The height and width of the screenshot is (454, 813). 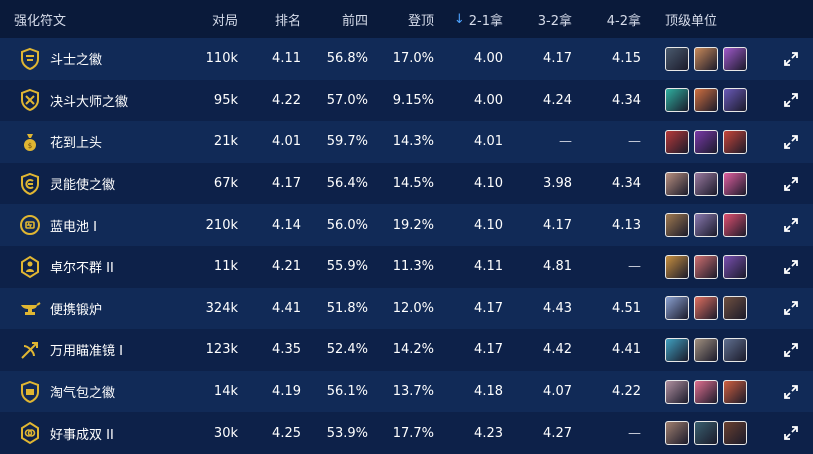 I want to click on top4-rate: 56.8%, so click(x=347, y=59).